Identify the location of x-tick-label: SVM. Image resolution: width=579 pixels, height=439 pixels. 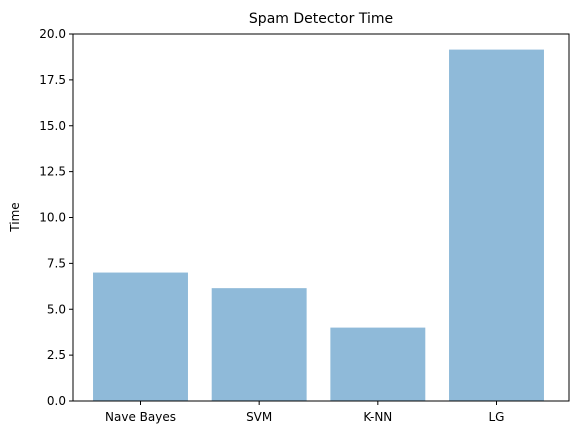
(259, 417).